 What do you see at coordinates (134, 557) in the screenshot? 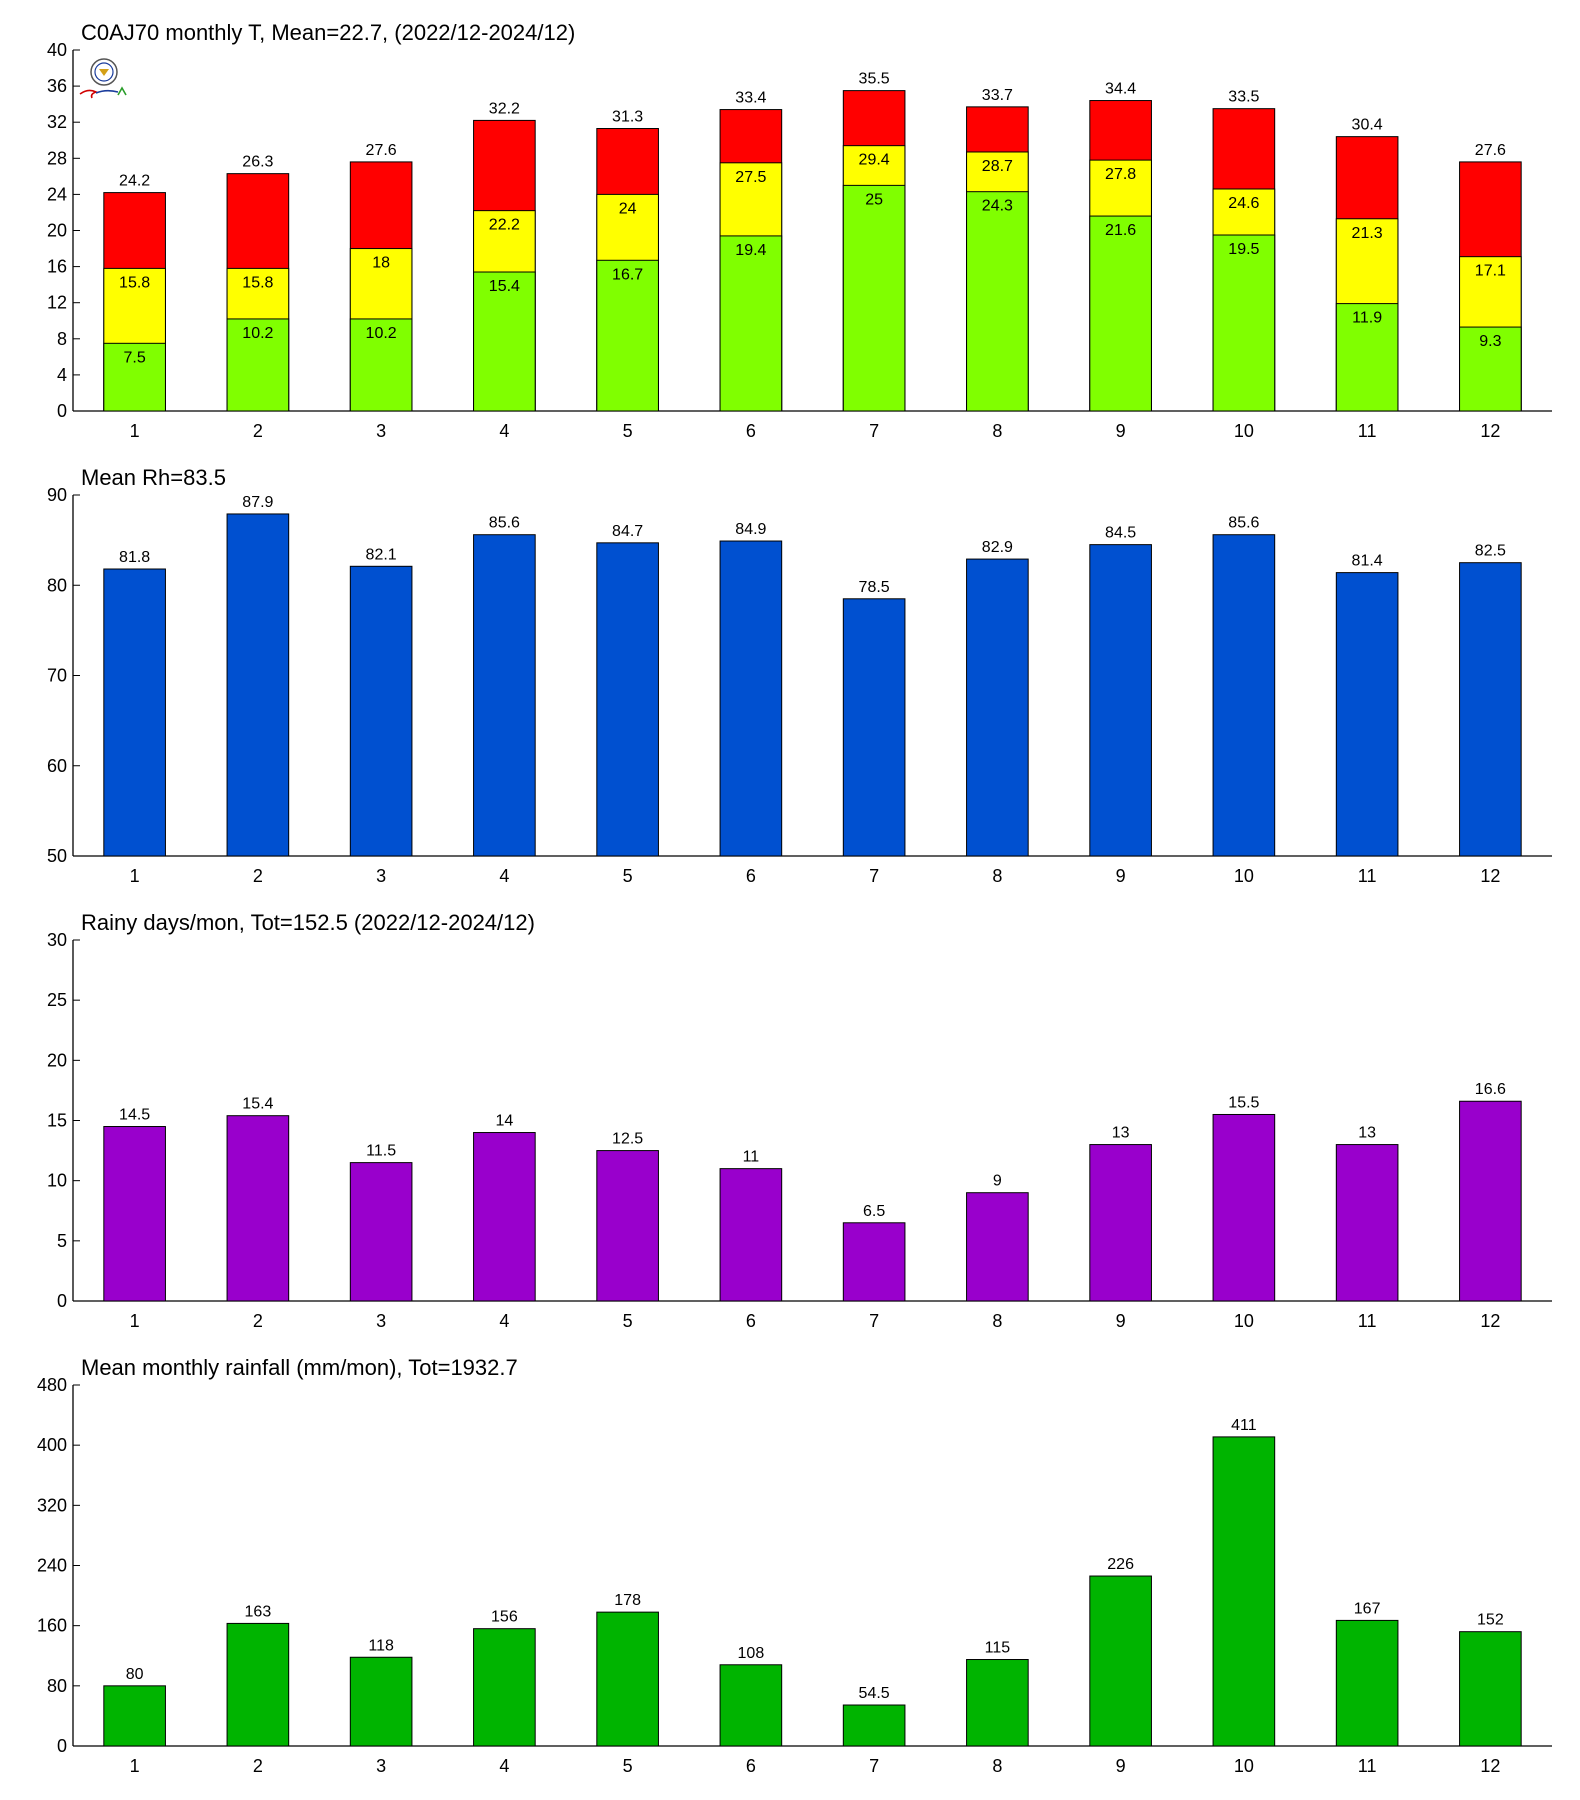
I see `bar-value-label: 81.8` at bounding box center [134, 557].